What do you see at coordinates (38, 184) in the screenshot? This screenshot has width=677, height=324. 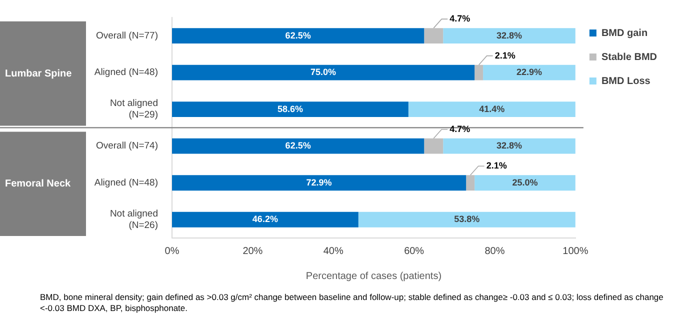 I see `text: Femoral Neck` at bounding box center [38, 184].